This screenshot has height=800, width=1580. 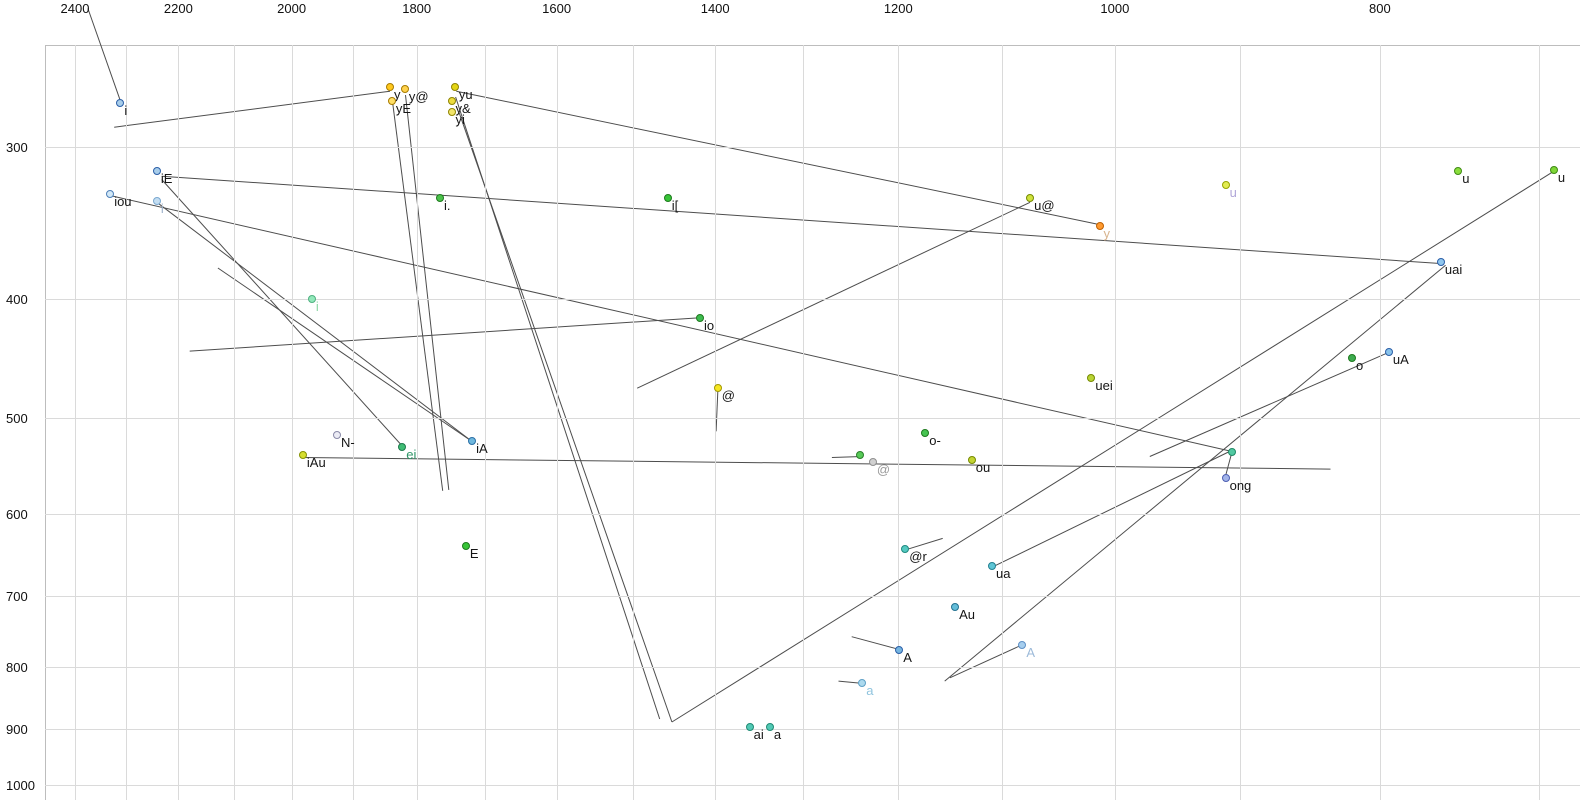 What do you see at coordinates (403, 108) in the screenshot?
I see `point-label: yE` at bounding box center [403, 108].